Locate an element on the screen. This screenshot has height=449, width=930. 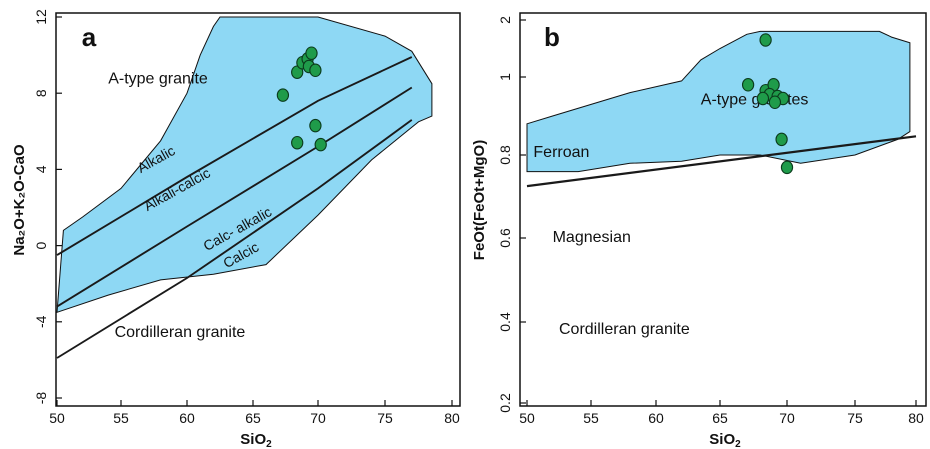
region-label: A-type granite is located at coordinates (158, 79).